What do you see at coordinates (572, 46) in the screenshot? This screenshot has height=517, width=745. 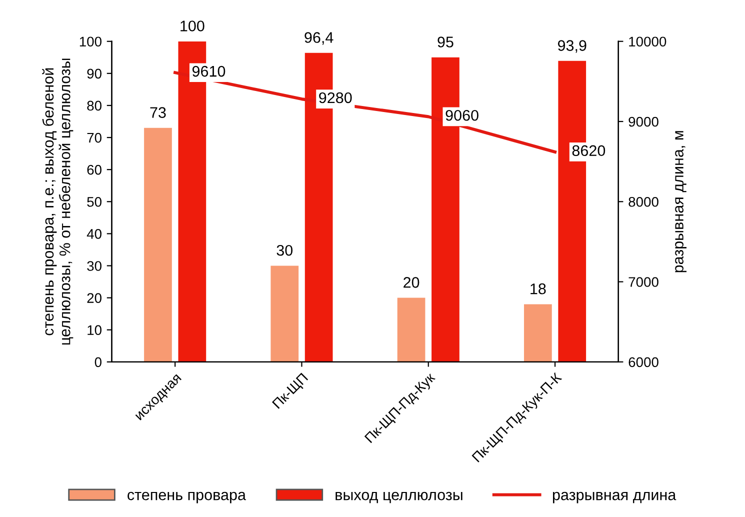 I see `data-label: 93,9` at bounding box center [572, 46].